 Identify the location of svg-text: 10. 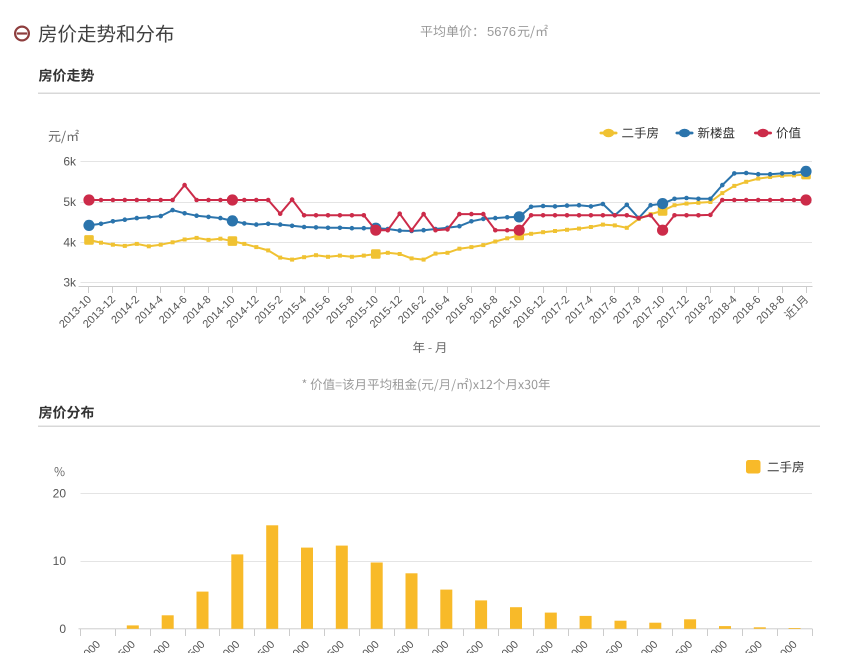
(60, 561).